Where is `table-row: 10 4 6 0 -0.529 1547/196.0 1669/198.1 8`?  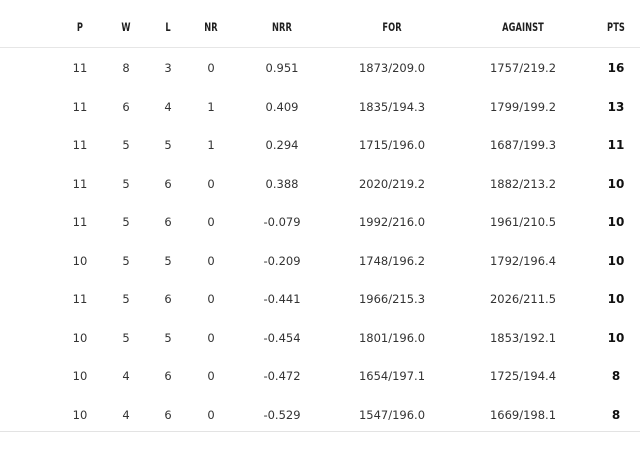 table-row: 10 4 6 0 -0.529 1547/196.0 1669/198.1 8 is located at coordinates (320, 414).